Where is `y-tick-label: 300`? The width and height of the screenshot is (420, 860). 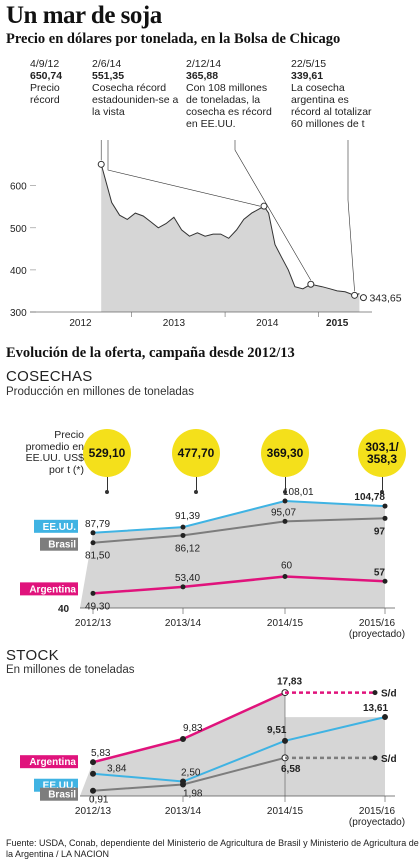 y-tick-label: 300 is located at coordinates (18, 313).